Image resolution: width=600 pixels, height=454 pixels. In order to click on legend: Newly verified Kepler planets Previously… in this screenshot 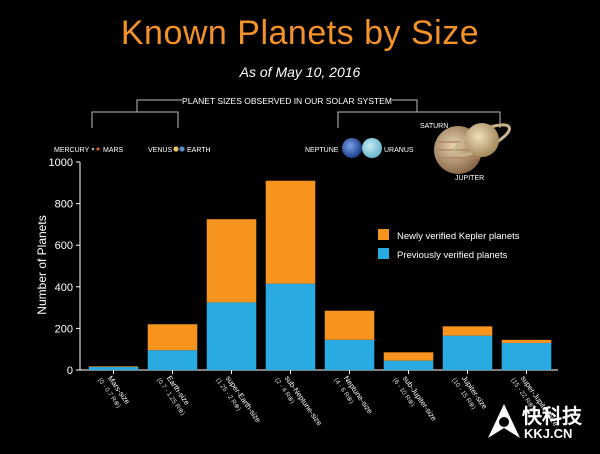, I will do `click(449, 245)`.